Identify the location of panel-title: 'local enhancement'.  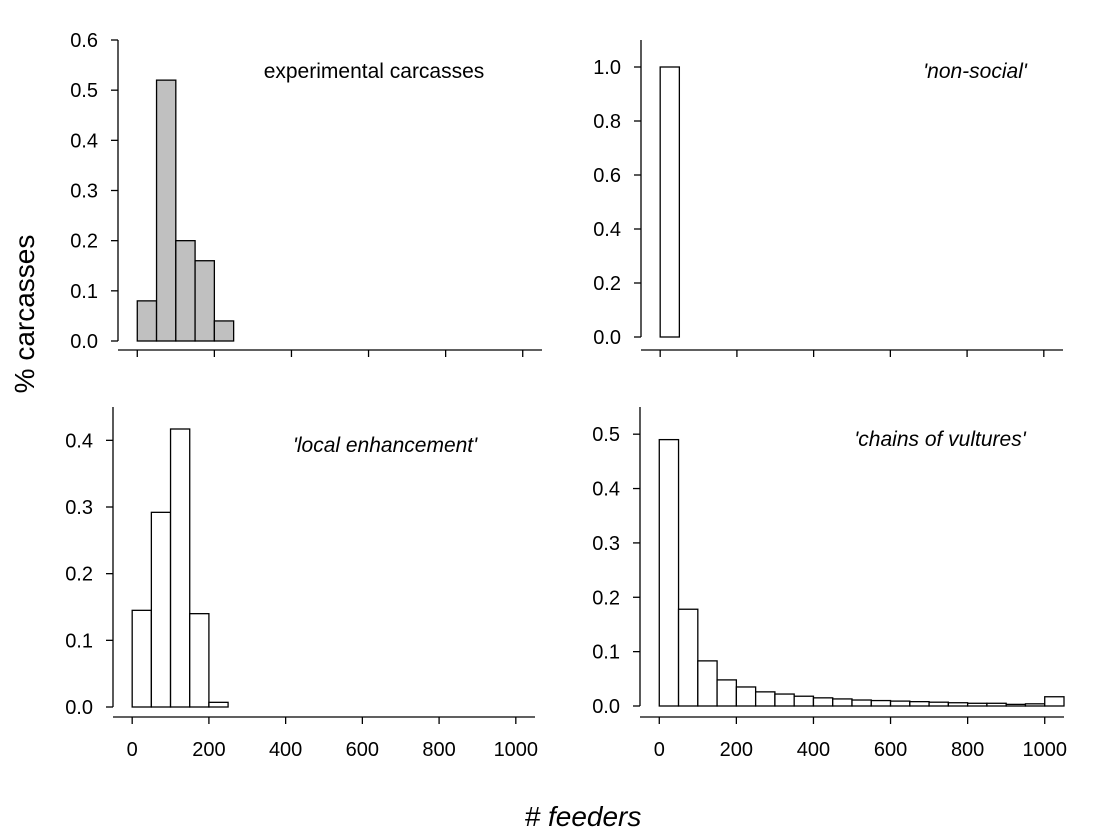
(385, 445).